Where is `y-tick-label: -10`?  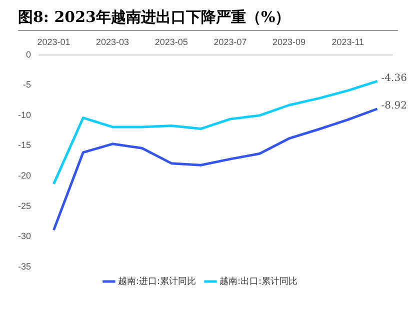
y-tick-label: -10 is located at coordinates (25, 115).